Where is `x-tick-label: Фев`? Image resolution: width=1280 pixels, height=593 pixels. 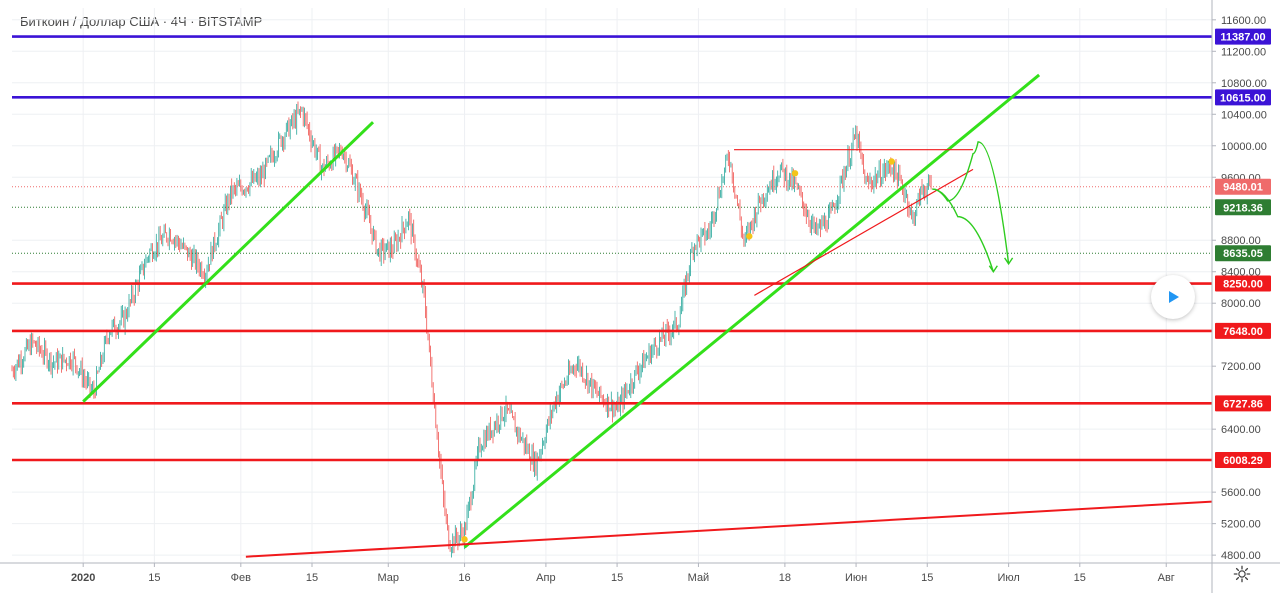
x-tick-label: Фев is located at coordinates (241, 578).